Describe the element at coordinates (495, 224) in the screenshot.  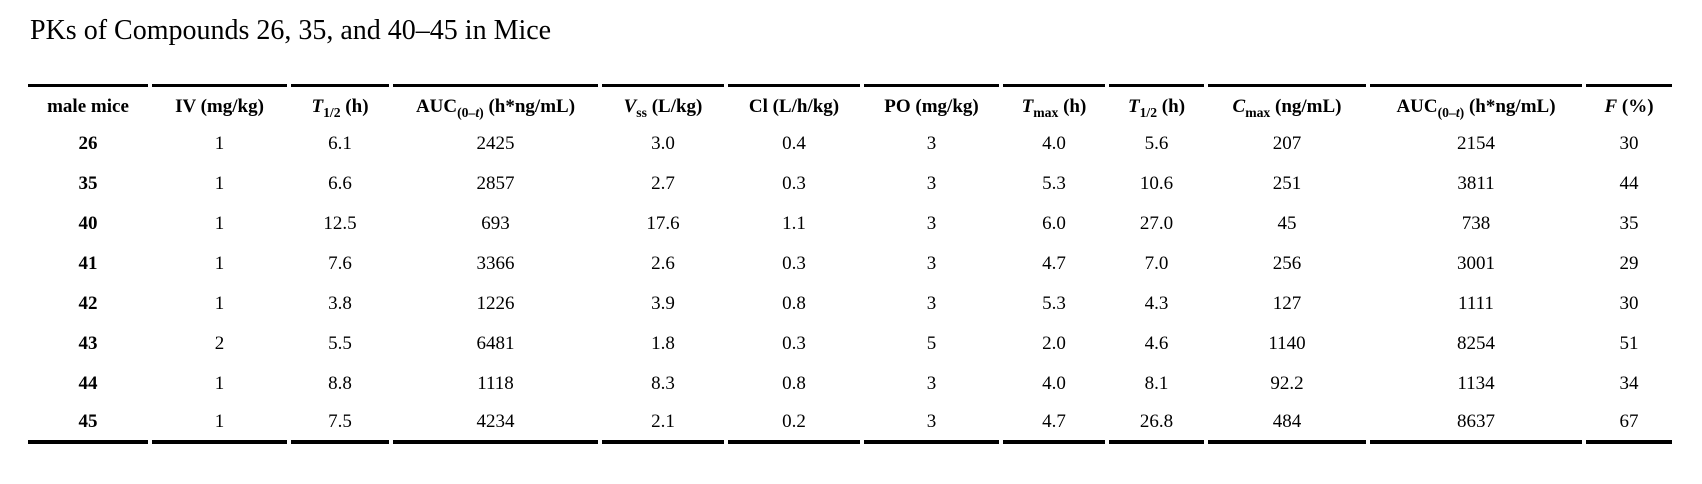
I see `table-cell: 693` at that location.